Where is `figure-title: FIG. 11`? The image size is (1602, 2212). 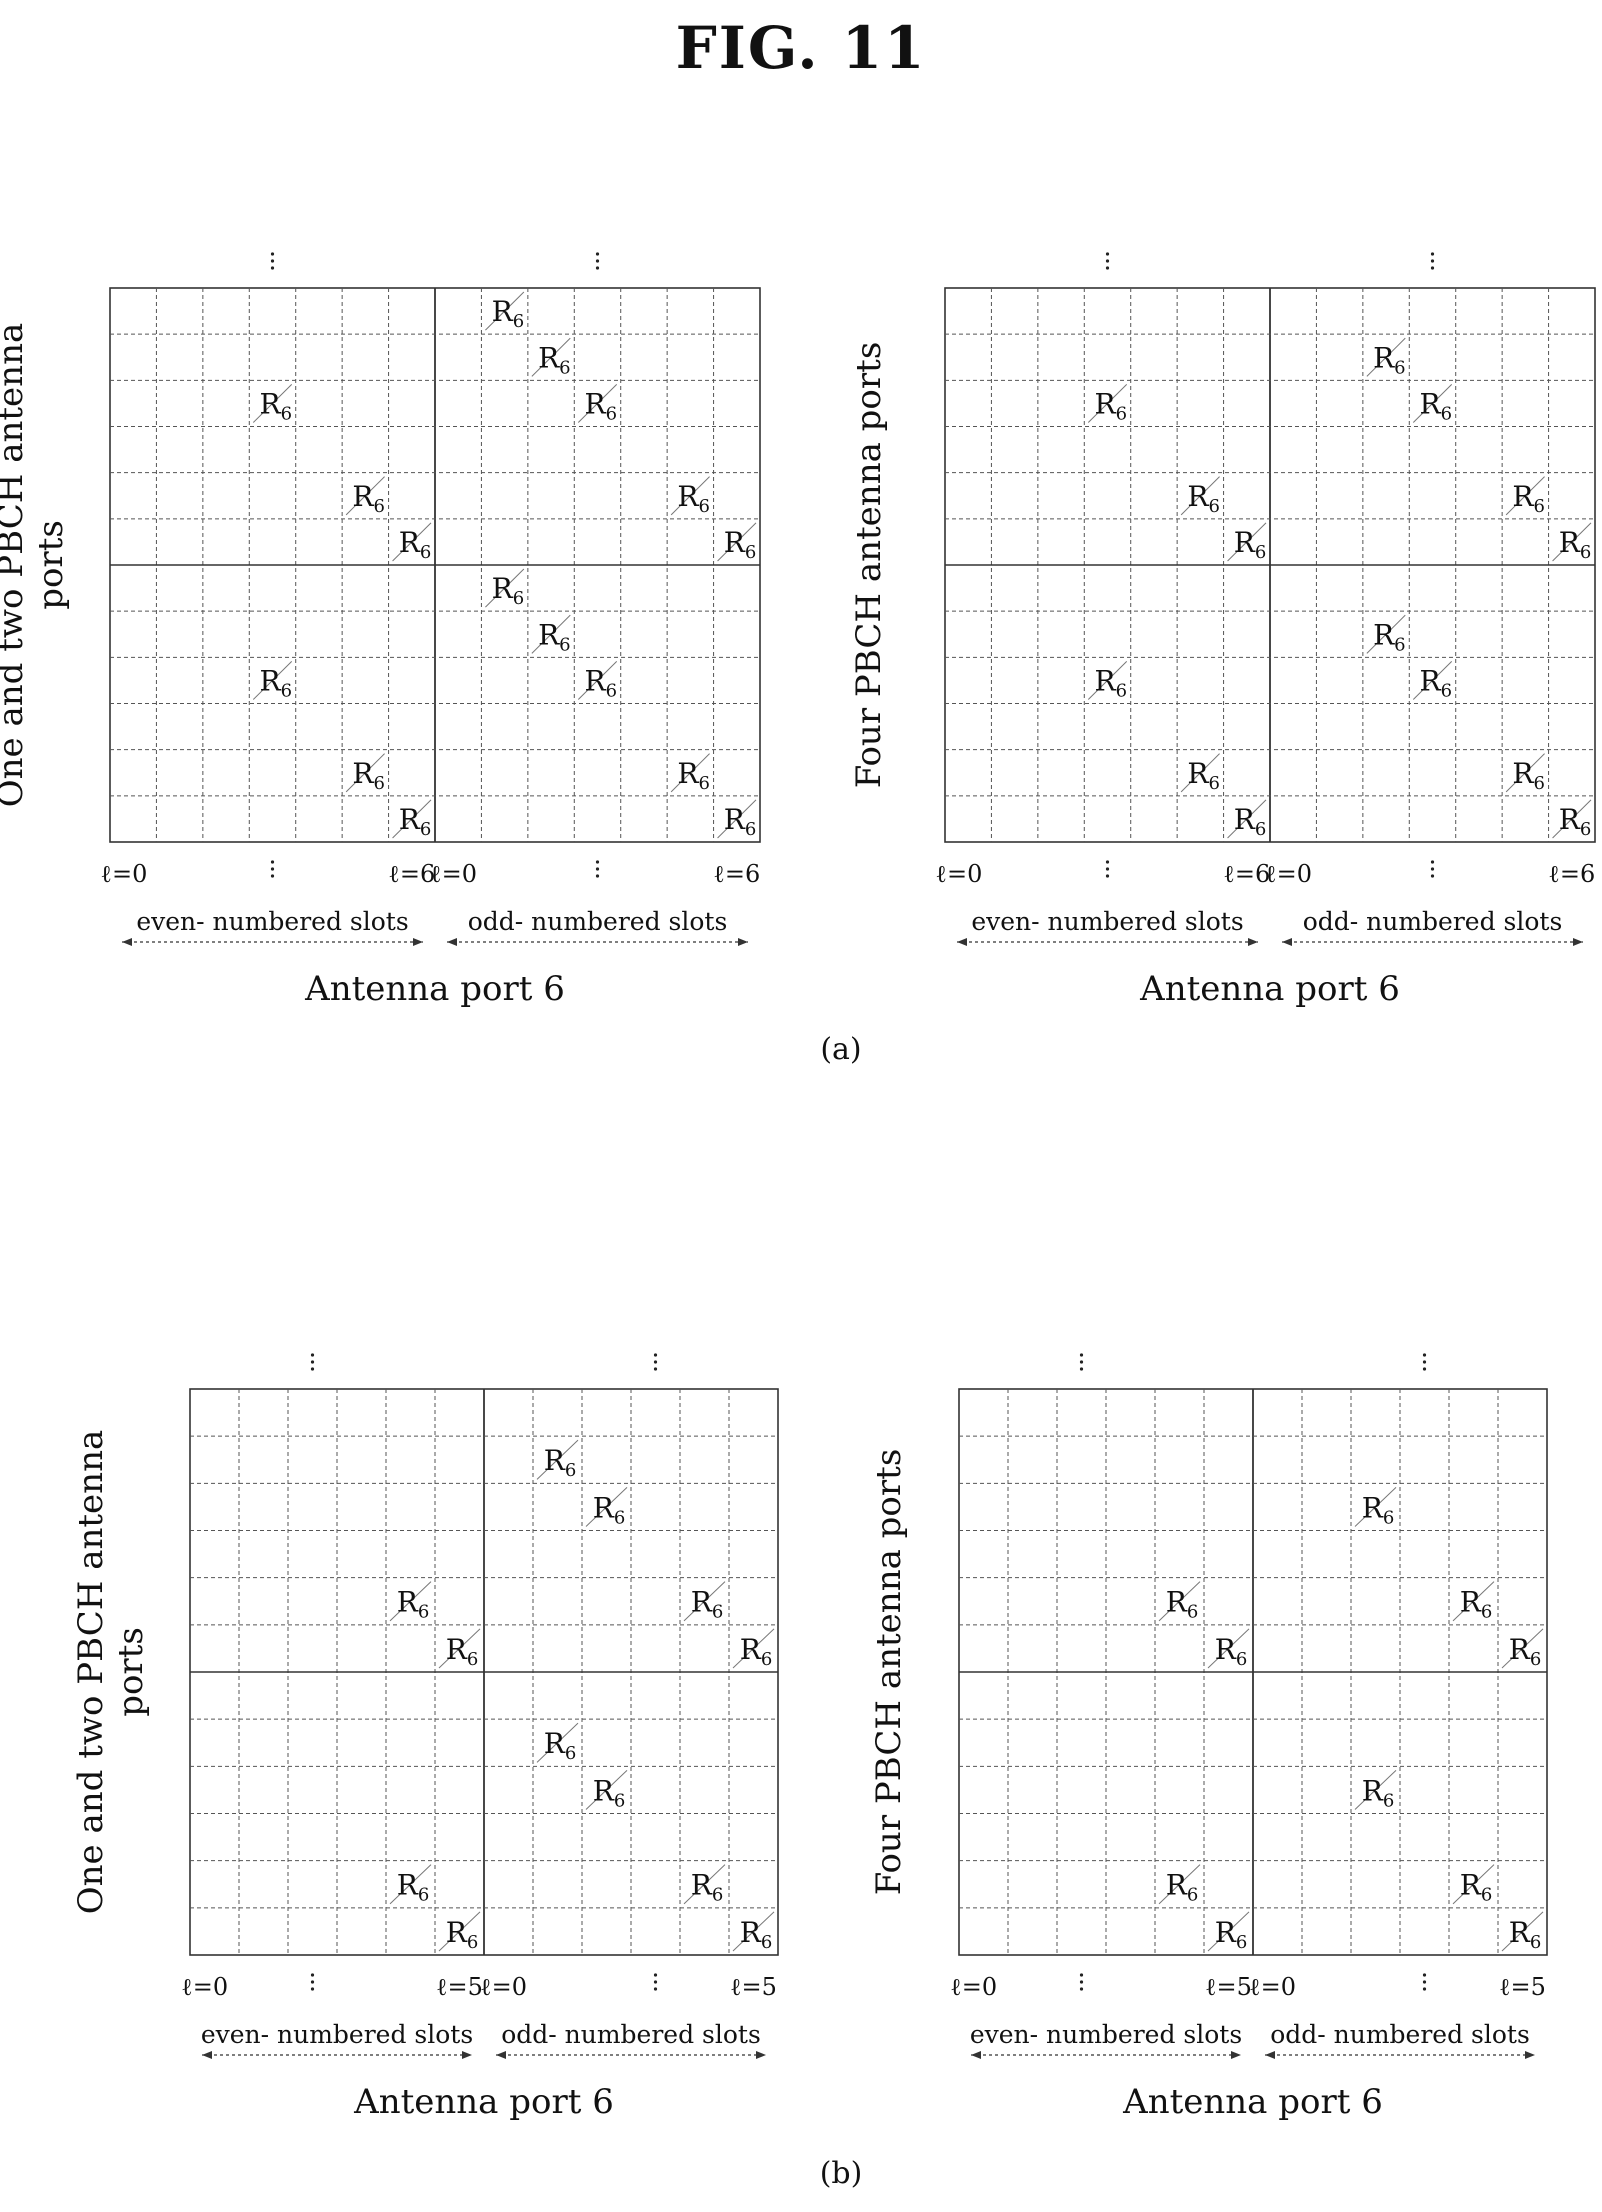 figure-title: FIG. 11 is located at coordinates (801, 48).